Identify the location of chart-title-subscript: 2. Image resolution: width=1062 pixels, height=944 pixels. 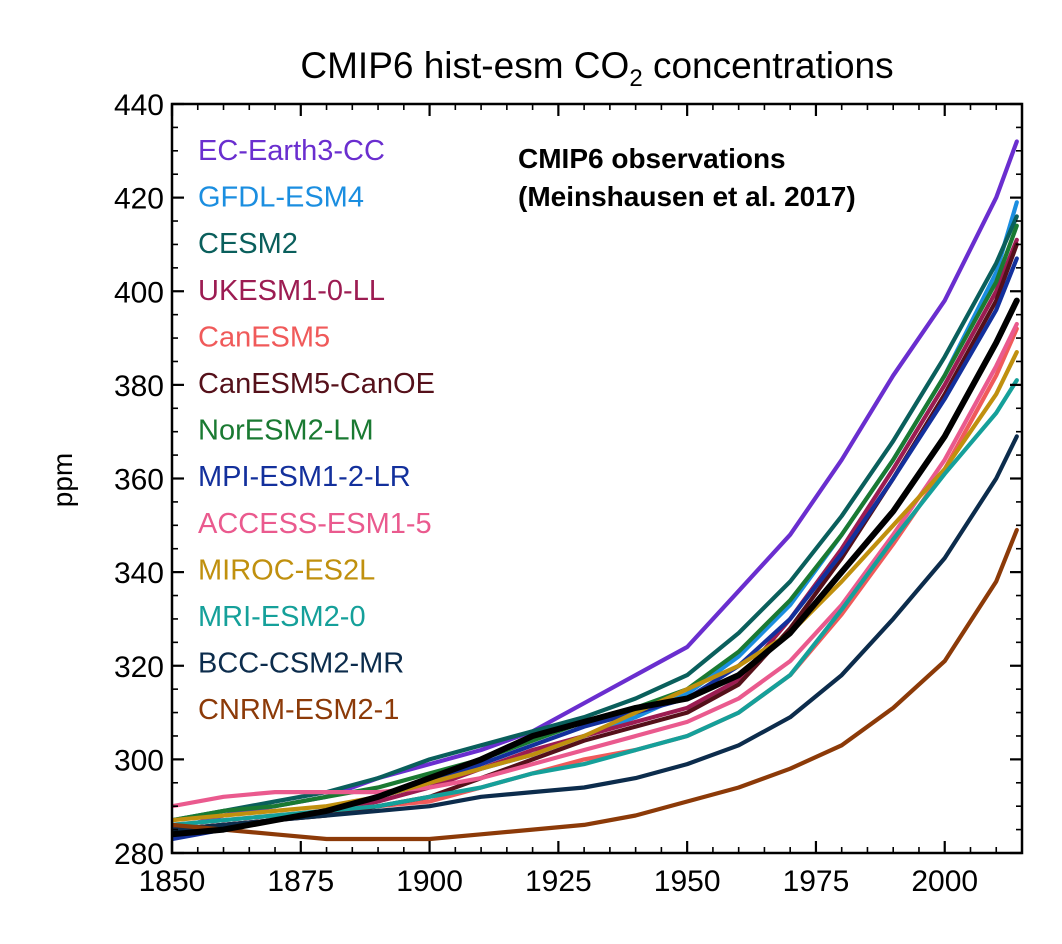
(635, 78).